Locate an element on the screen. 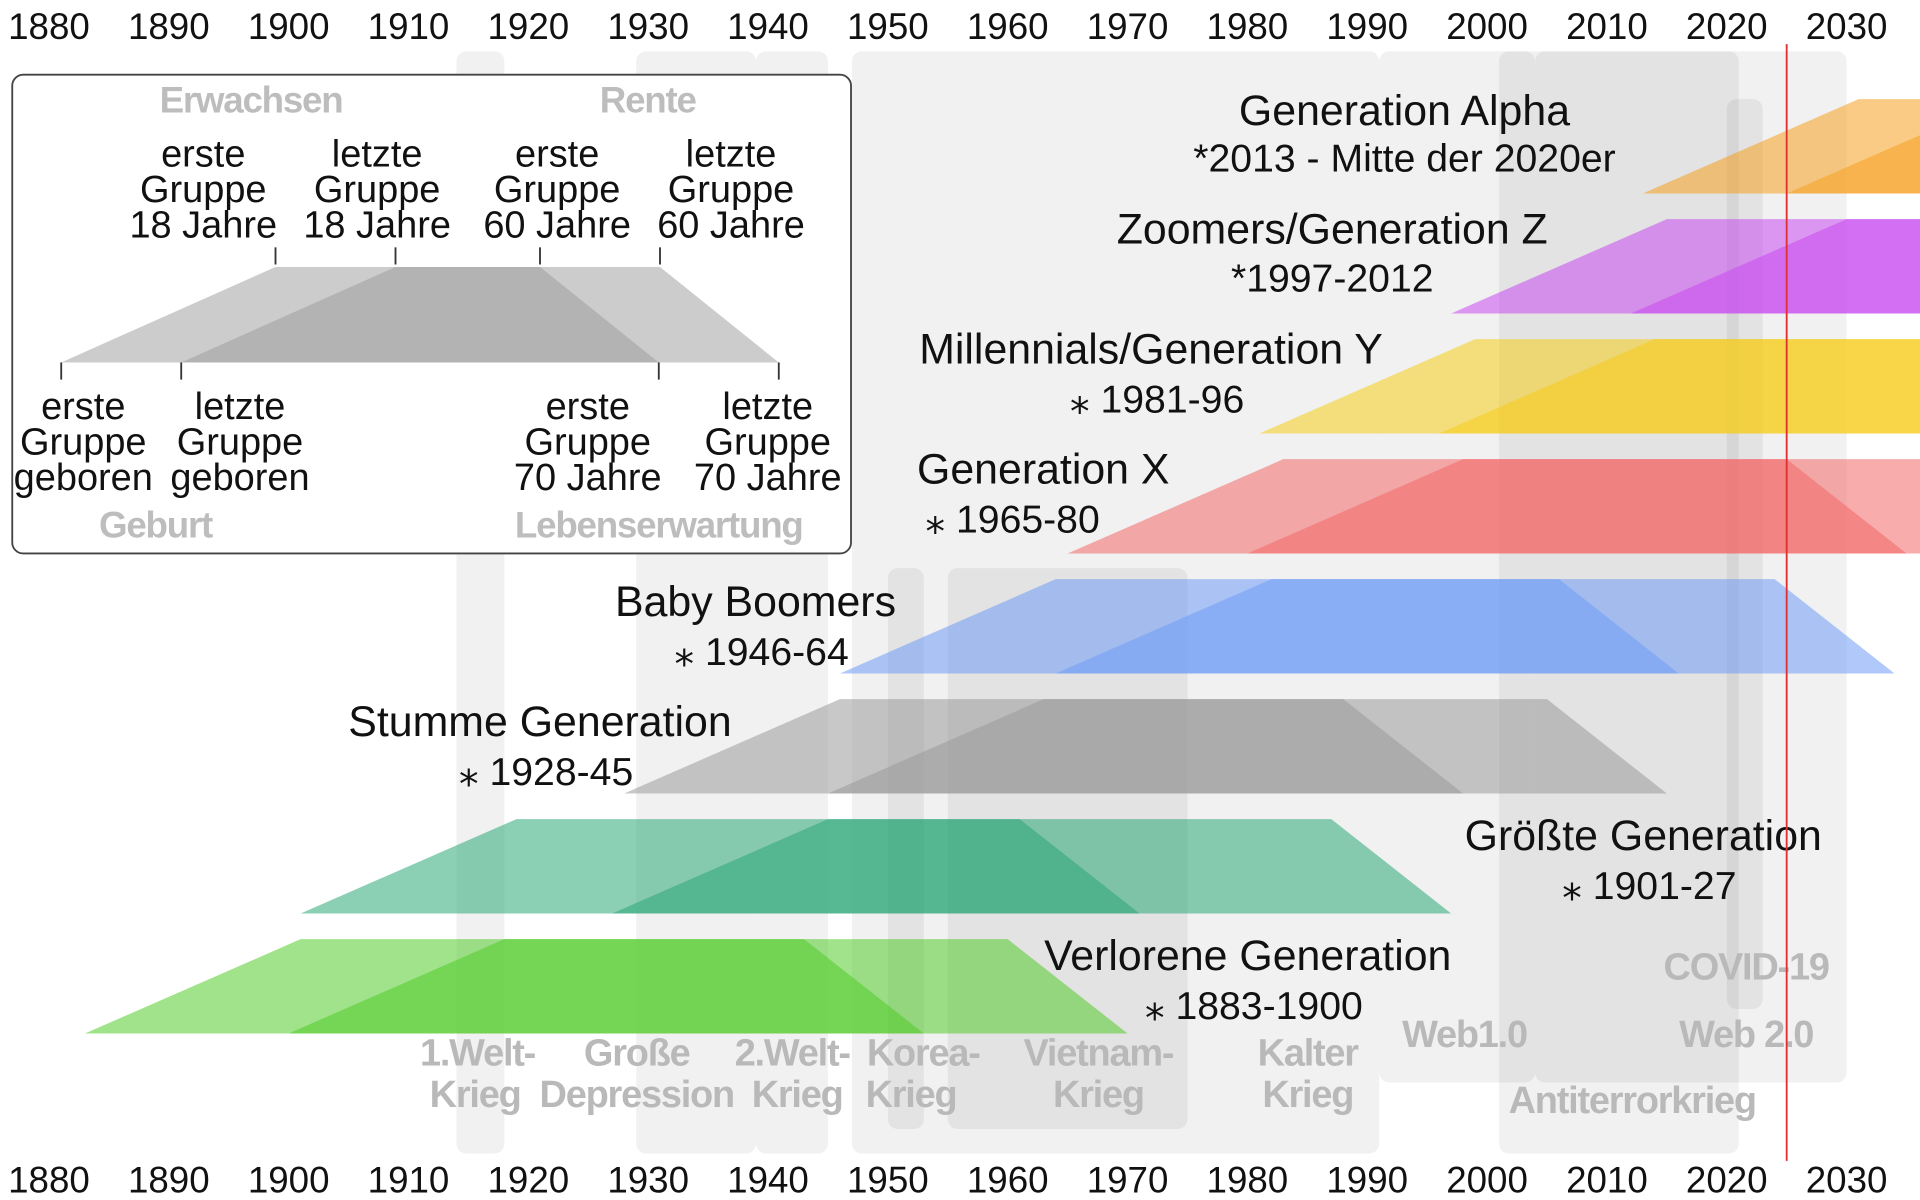 The image size is (1920, 1200). axis-bottom-tick-label: 2030 is located at coordinates (1847, 1180).